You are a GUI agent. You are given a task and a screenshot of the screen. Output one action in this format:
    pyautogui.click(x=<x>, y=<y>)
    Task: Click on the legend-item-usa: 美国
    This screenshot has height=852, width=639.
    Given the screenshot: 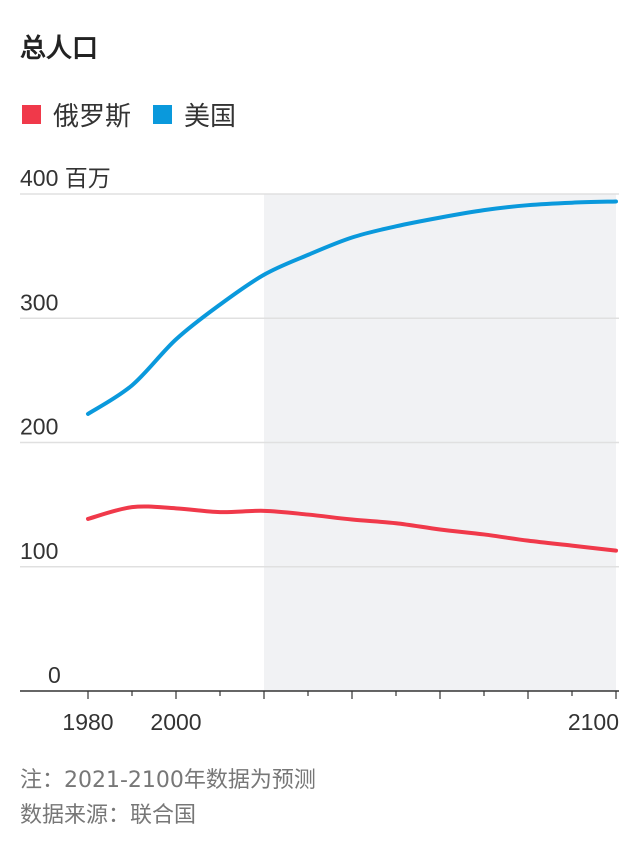 What is the action you would take?
    pyautogui.click(x=194, y=114)
    